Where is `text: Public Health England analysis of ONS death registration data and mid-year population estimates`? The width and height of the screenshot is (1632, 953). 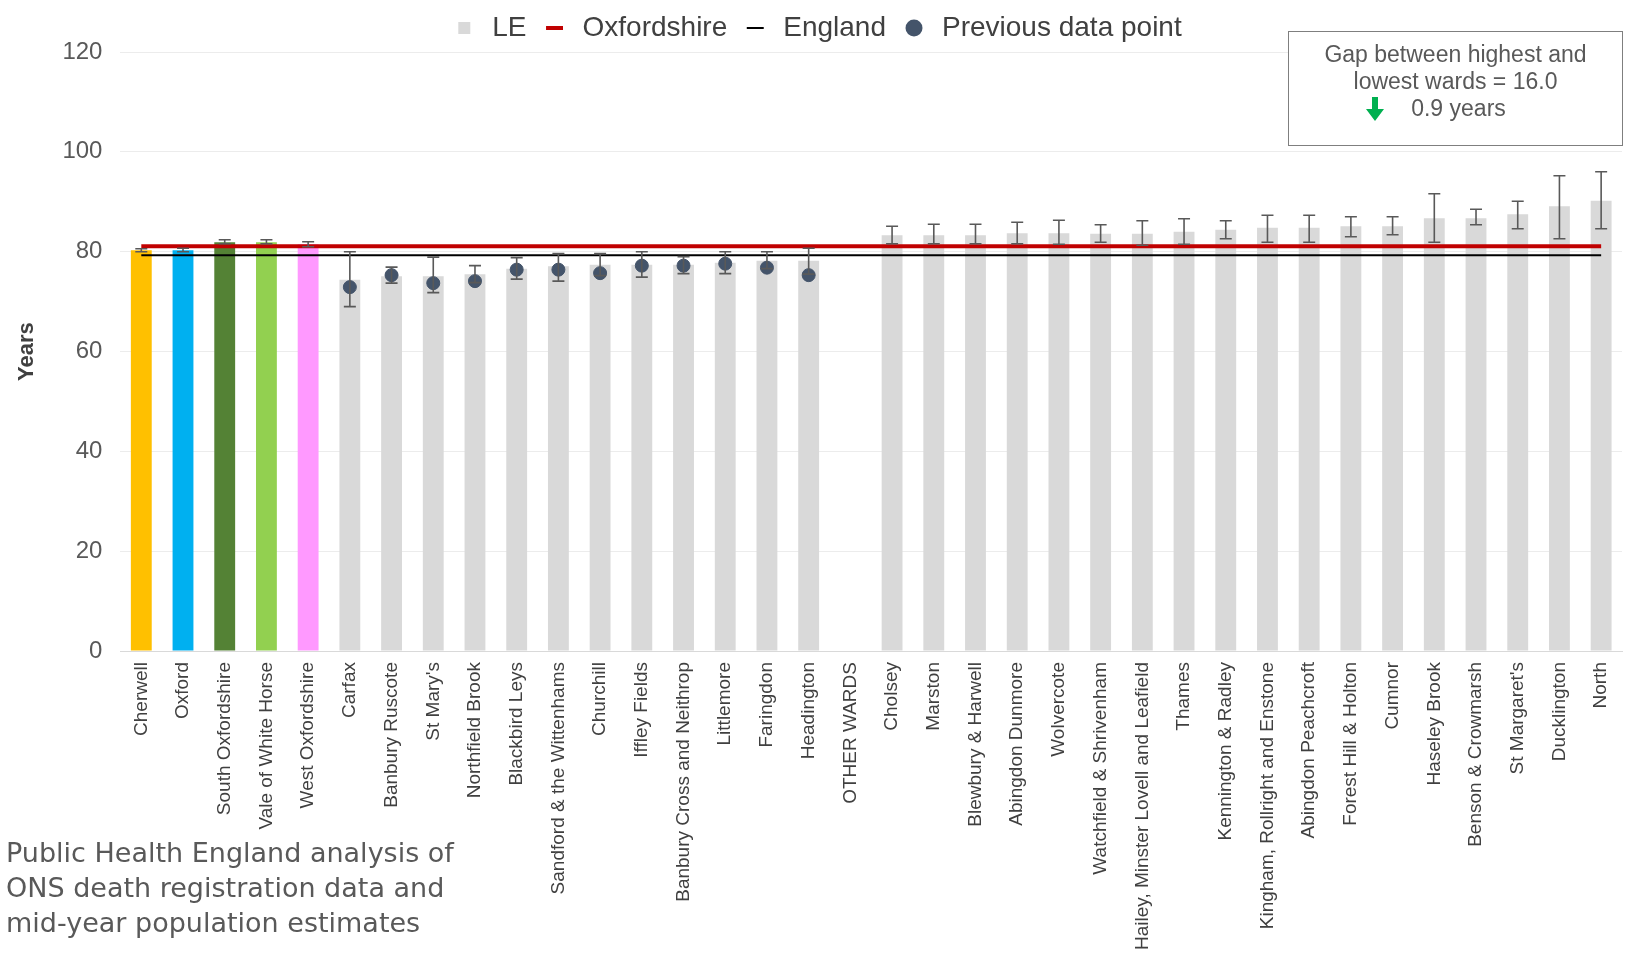
text: Public Health England analysis of ONS death registration data and mid-year population estimates is located at coordinates (231, 888).